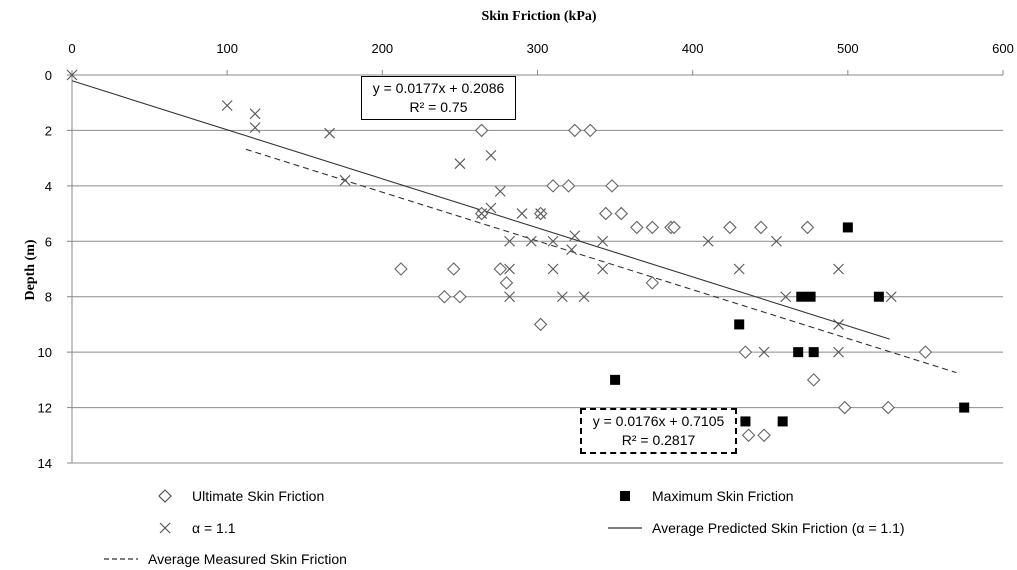 The height and width of the screenshot is (570, 1017). Describe the element at coordinates (538, 48) in the screenshot. I see `x-tick-label: 300` at that location.